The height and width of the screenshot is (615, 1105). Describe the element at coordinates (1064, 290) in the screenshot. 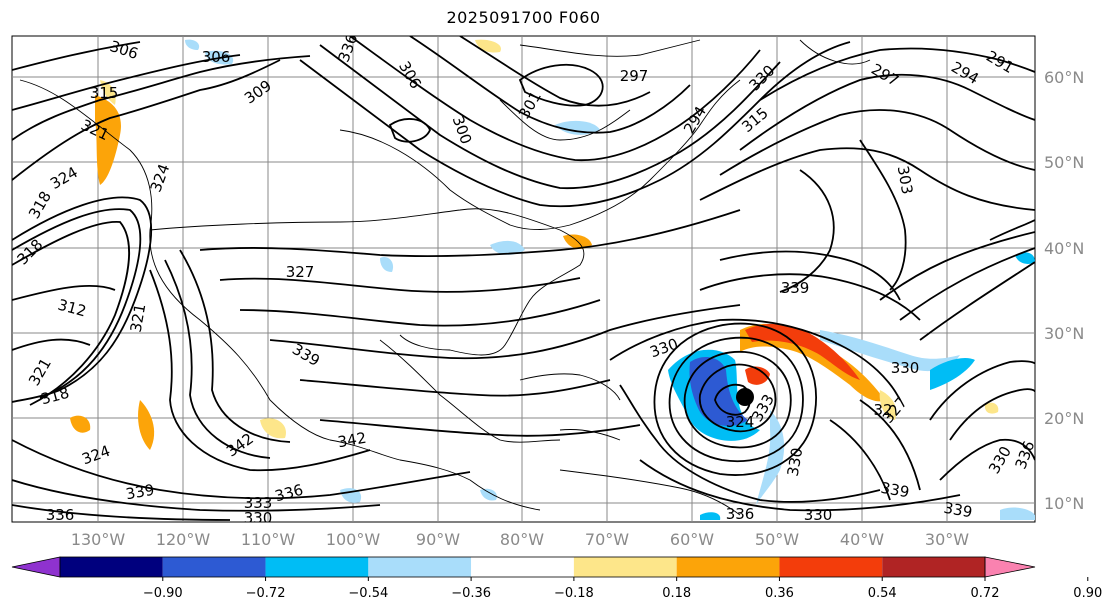

I see `latitude-axis: 60°N 50°N 40°N 30°N 20°N 10°N` at that location.